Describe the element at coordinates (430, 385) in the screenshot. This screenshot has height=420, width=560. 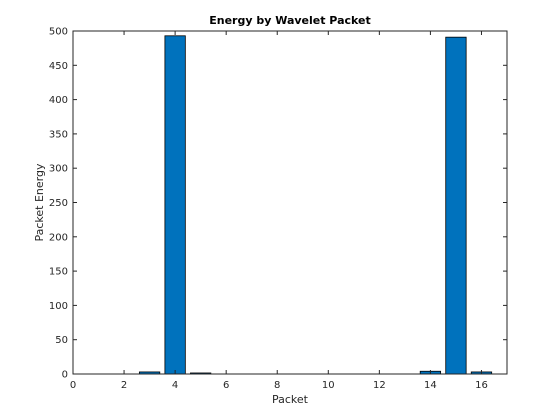
I see `x-tick-label-14: 14` at that location.